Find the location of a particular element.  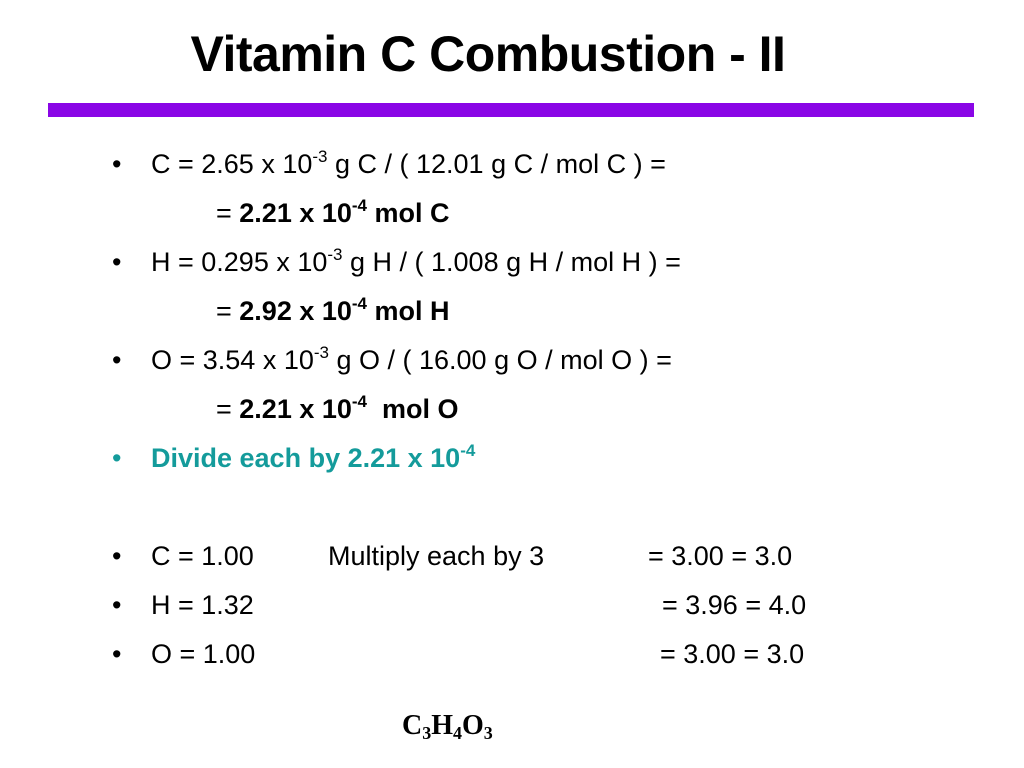

ratio-label: C = 1.00 is located at coordinates (202, 556).